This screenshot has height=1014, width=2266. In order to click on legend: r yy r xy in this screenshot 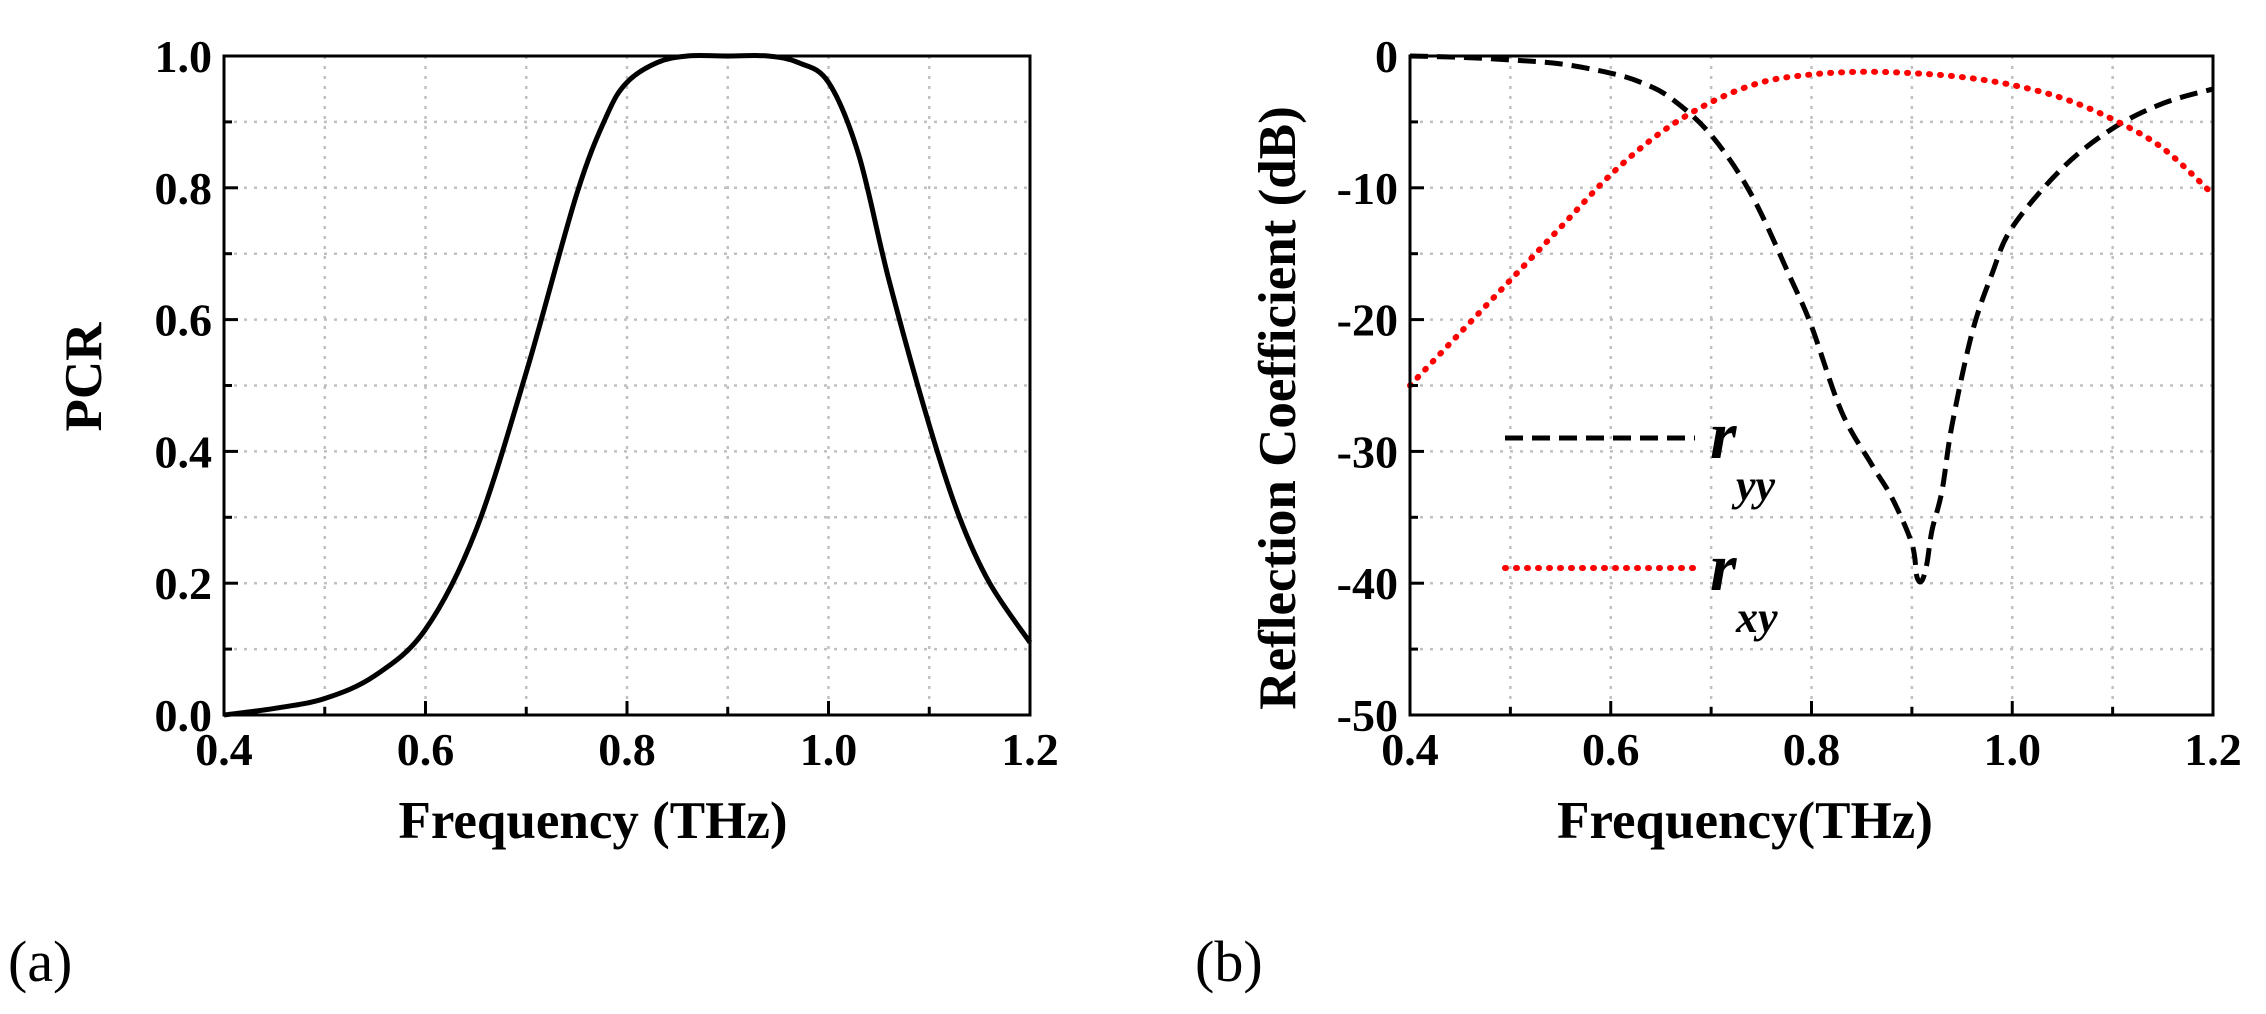, I will do `click(1640, 519)`.